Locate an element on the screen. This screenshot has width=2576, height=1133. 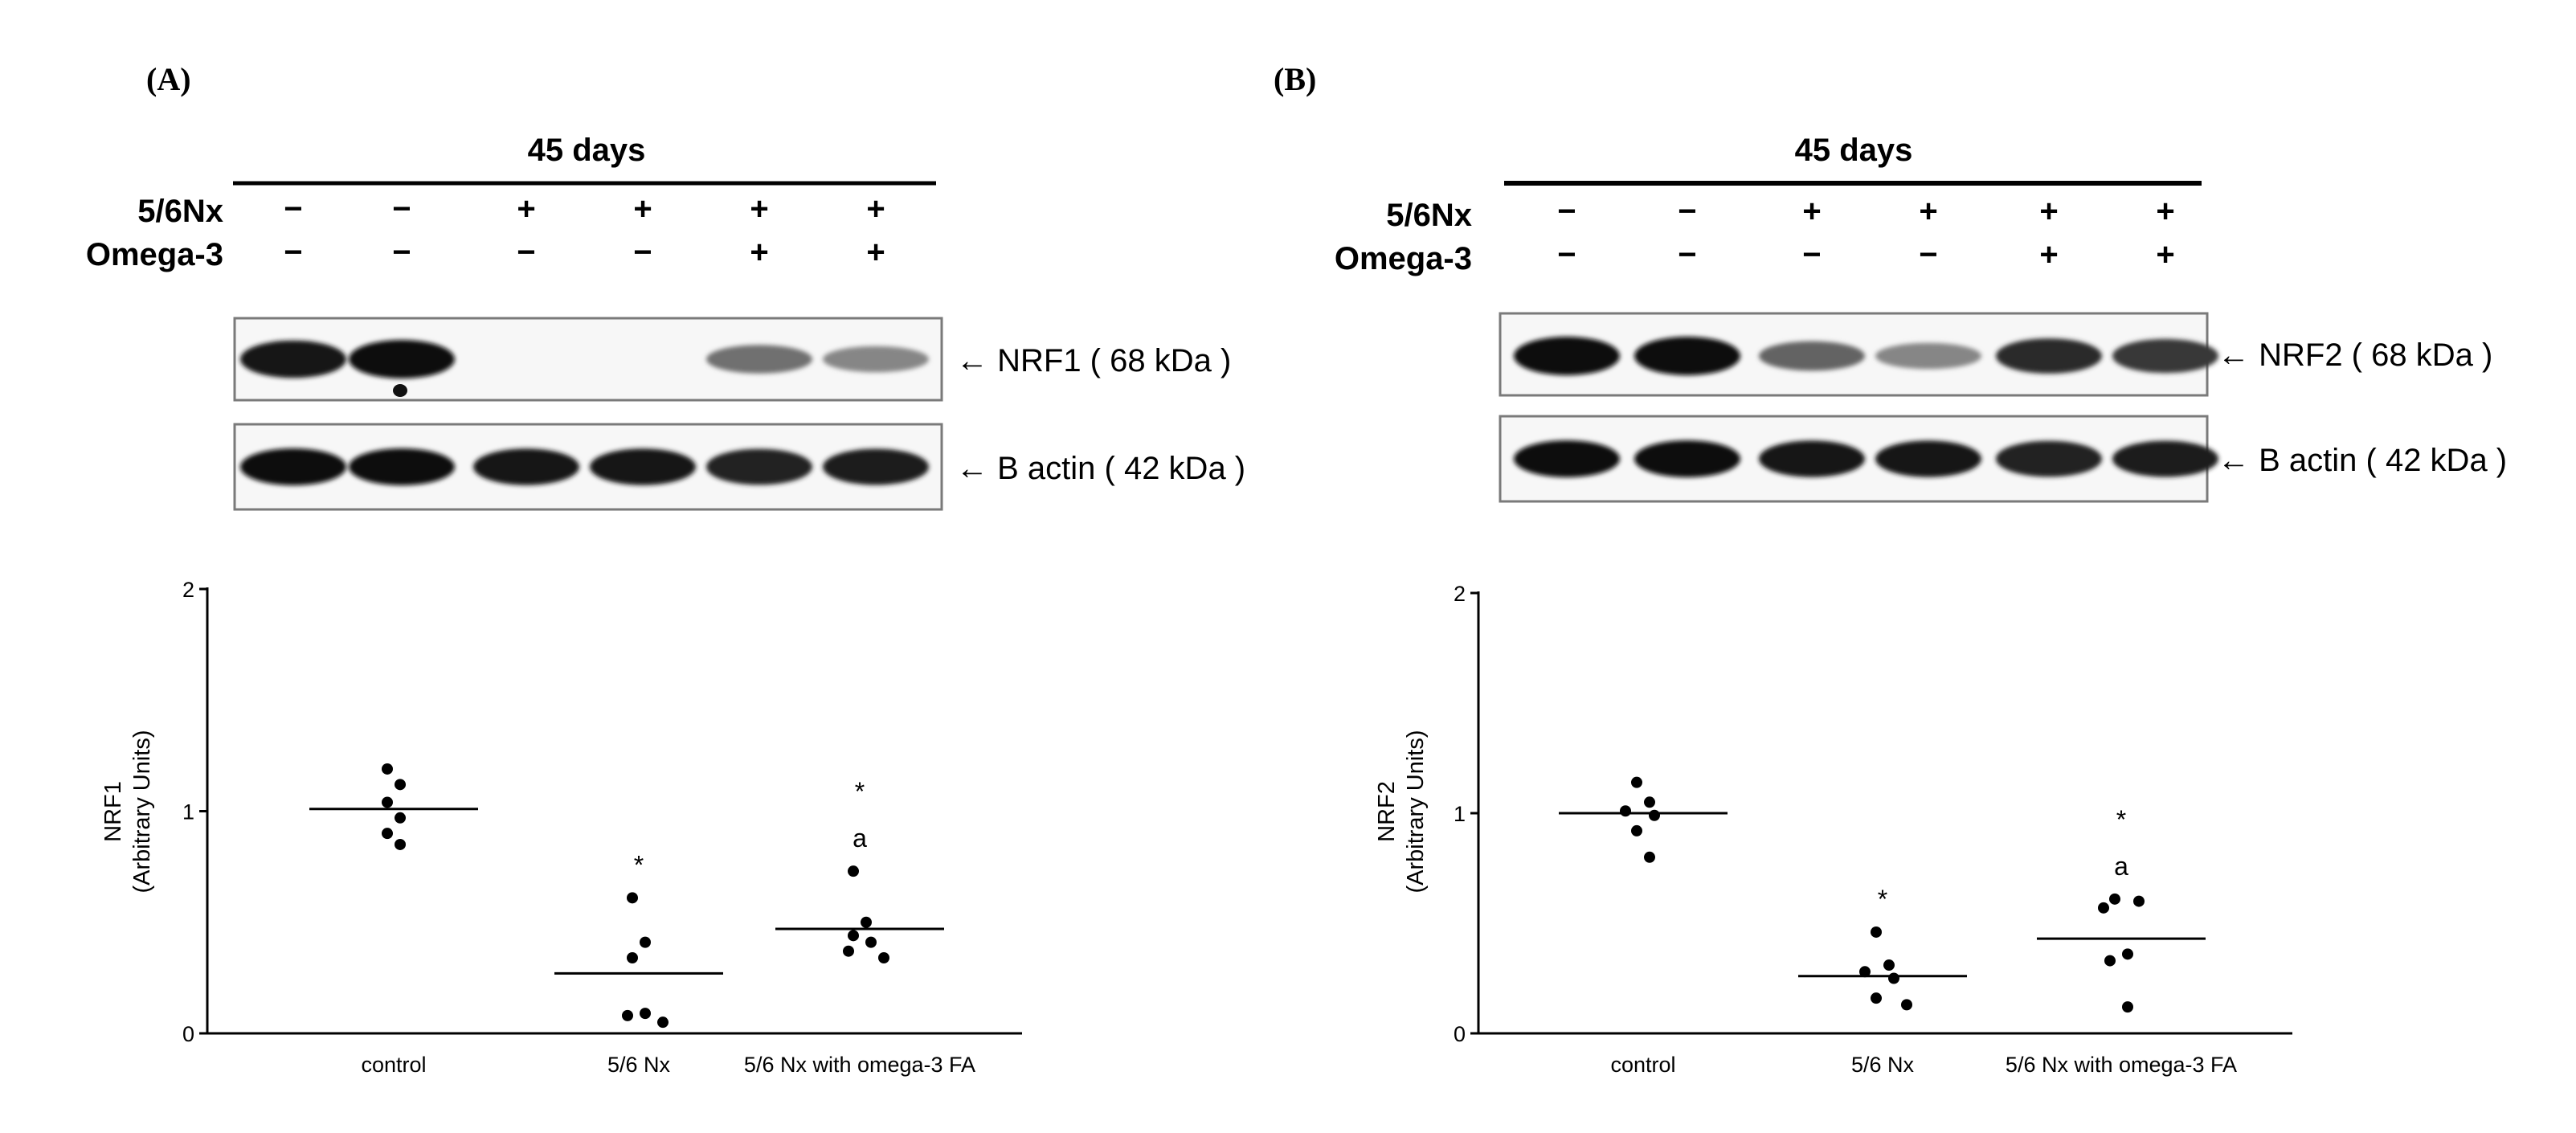
panel-label: (B) is located at coordinates (1295, 79).